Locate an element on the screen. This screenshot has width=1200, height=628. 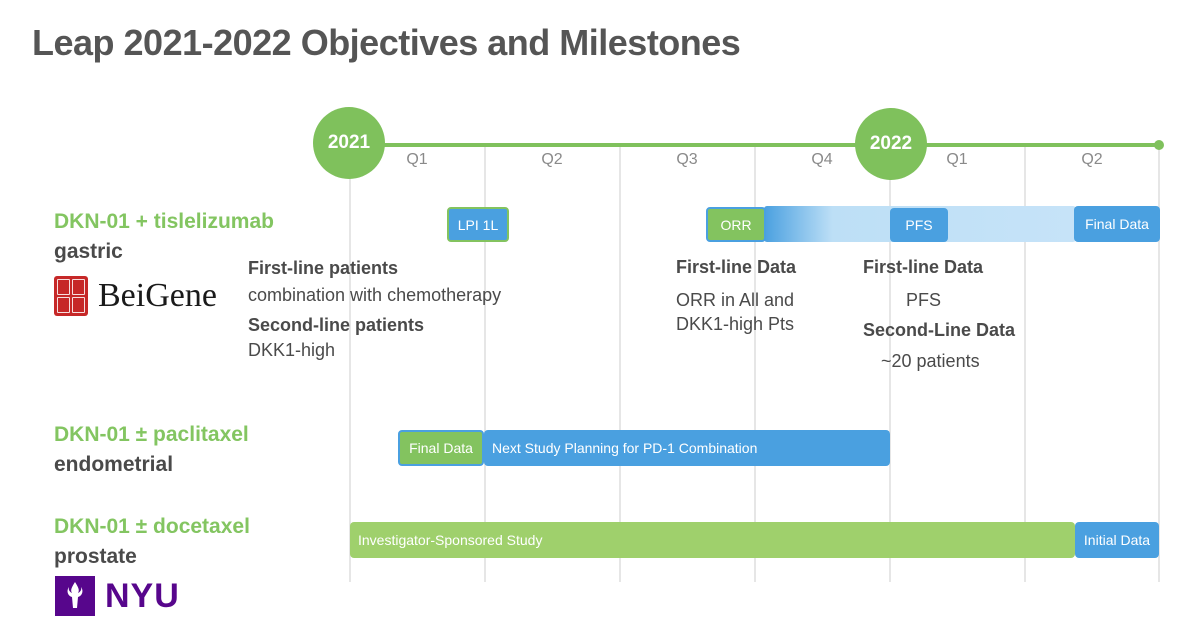
grid-line-q2-start is located at coordinates (485, 363).